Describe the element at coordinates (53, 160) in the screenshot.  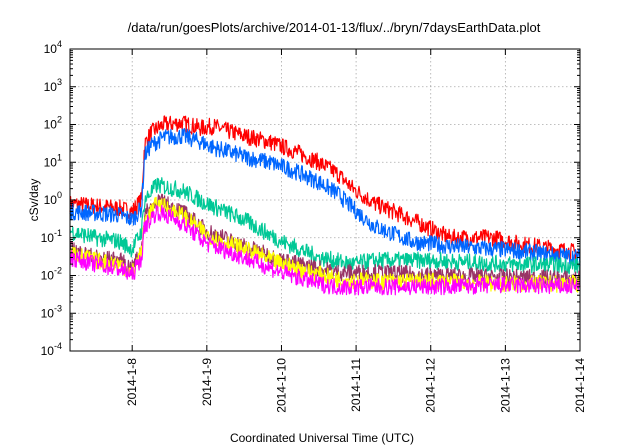
I see `y-tick-label: 10¹` at that location.